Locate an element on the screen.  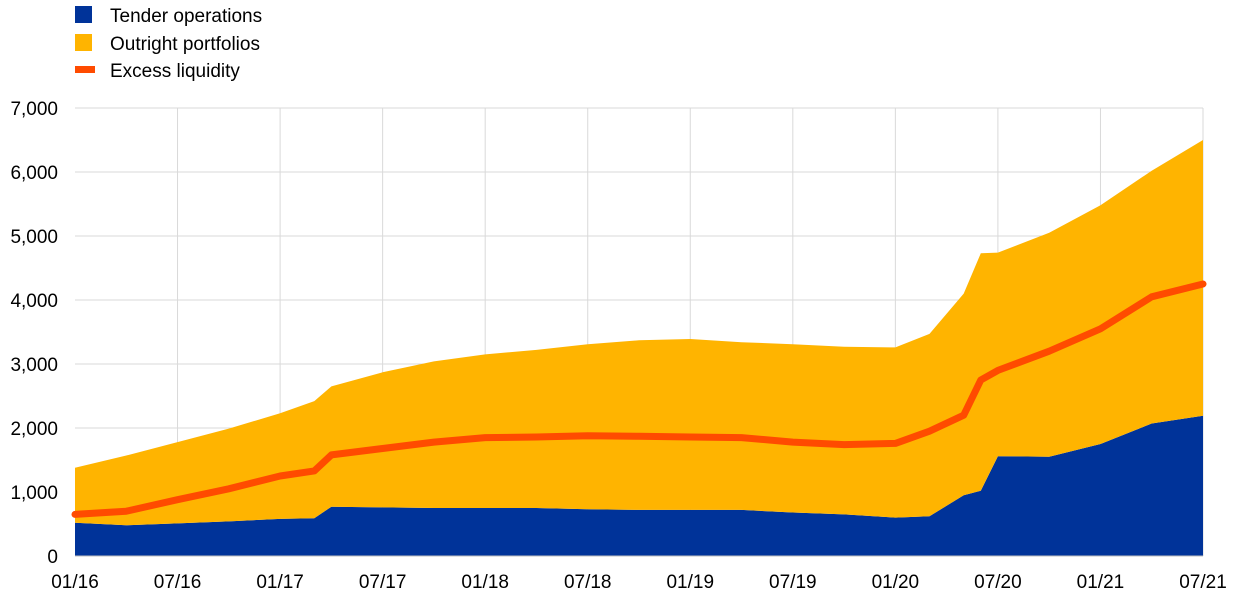
x-tick-label: 01/19 is located at coordinates (690, 582).